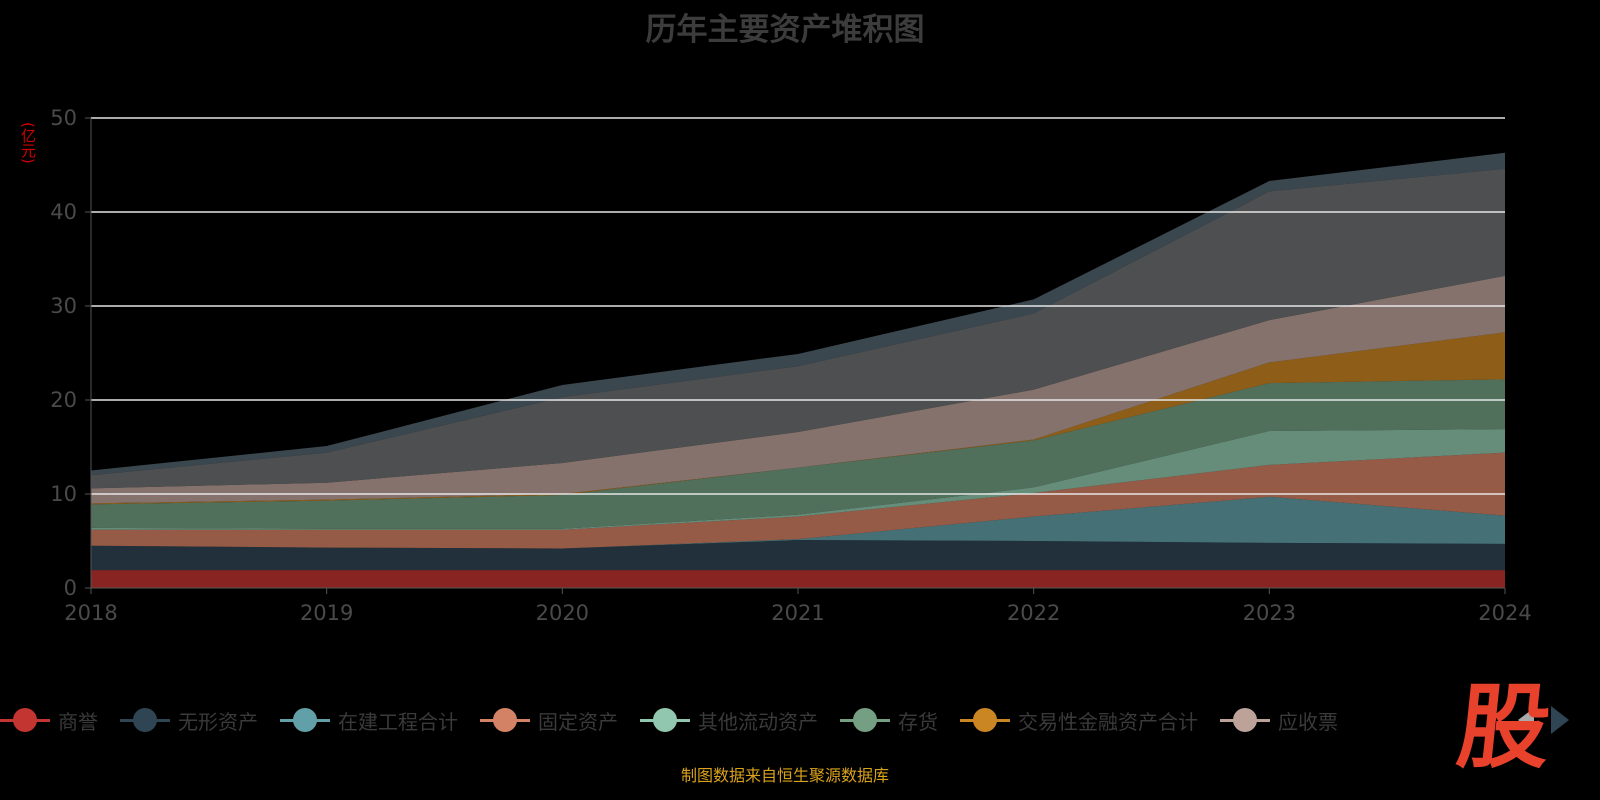 The height and width of the screenshot is (800, 1600). Describe the element at coordinates (918, 721) in the screenshot. I see `legend-label: 存货` at that location.